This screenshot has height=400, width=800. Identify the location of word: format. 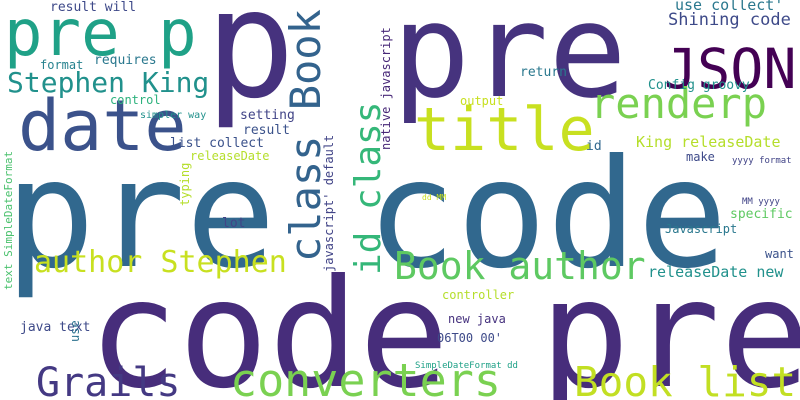
(61, 65).